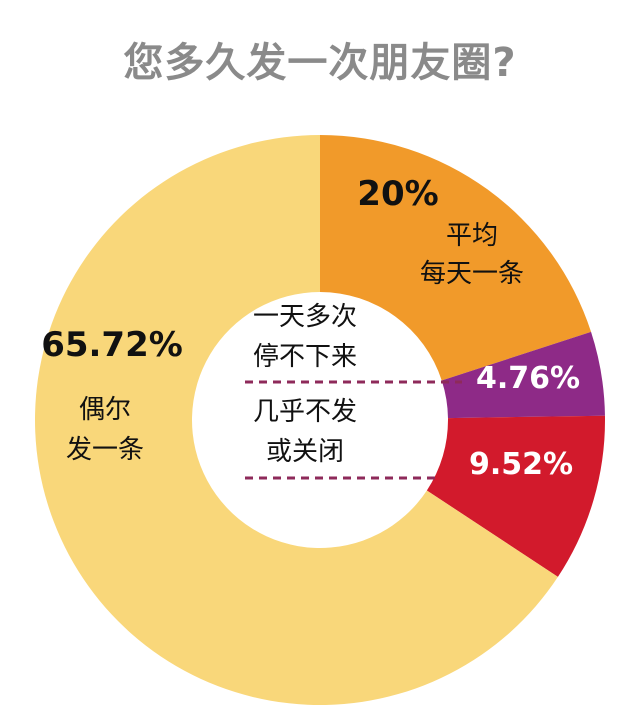 This screenshot has width=640, height=717. Describe the element at coordinates (112, 345) in the screenshot. I see `slice-percent-label: 65.72%` at that location.